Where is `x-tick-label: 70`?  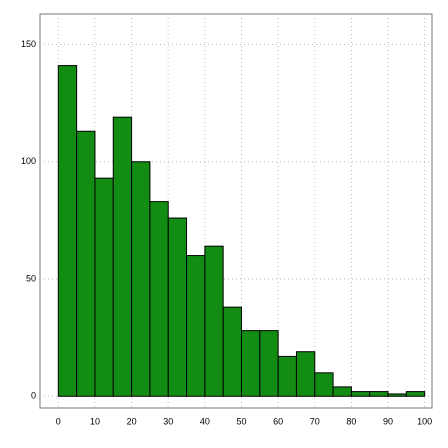 x-tick-label: 70 is located at coordinates (315, 421).